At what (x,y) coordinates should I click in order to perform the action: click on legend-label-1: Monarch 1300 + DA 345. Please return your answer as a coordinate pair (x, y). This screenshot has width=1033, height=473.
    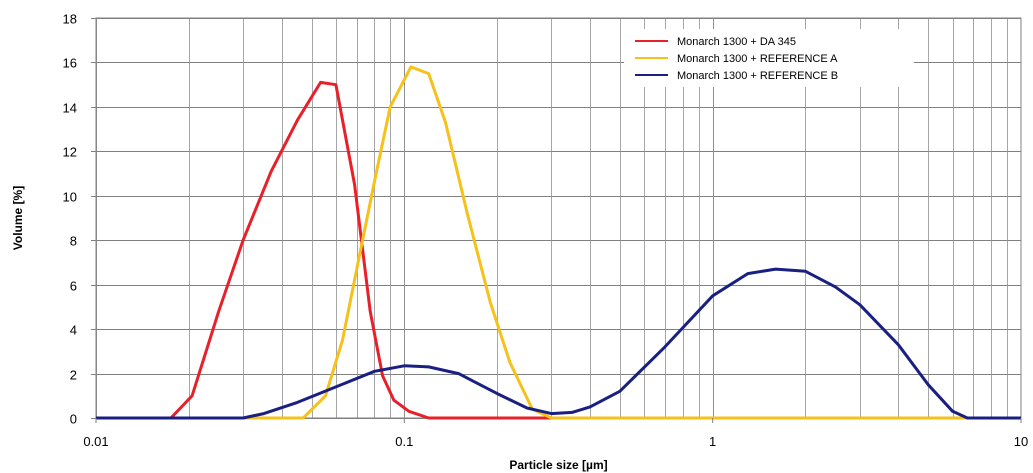
    Looking at the image, I should click on (736, 42).